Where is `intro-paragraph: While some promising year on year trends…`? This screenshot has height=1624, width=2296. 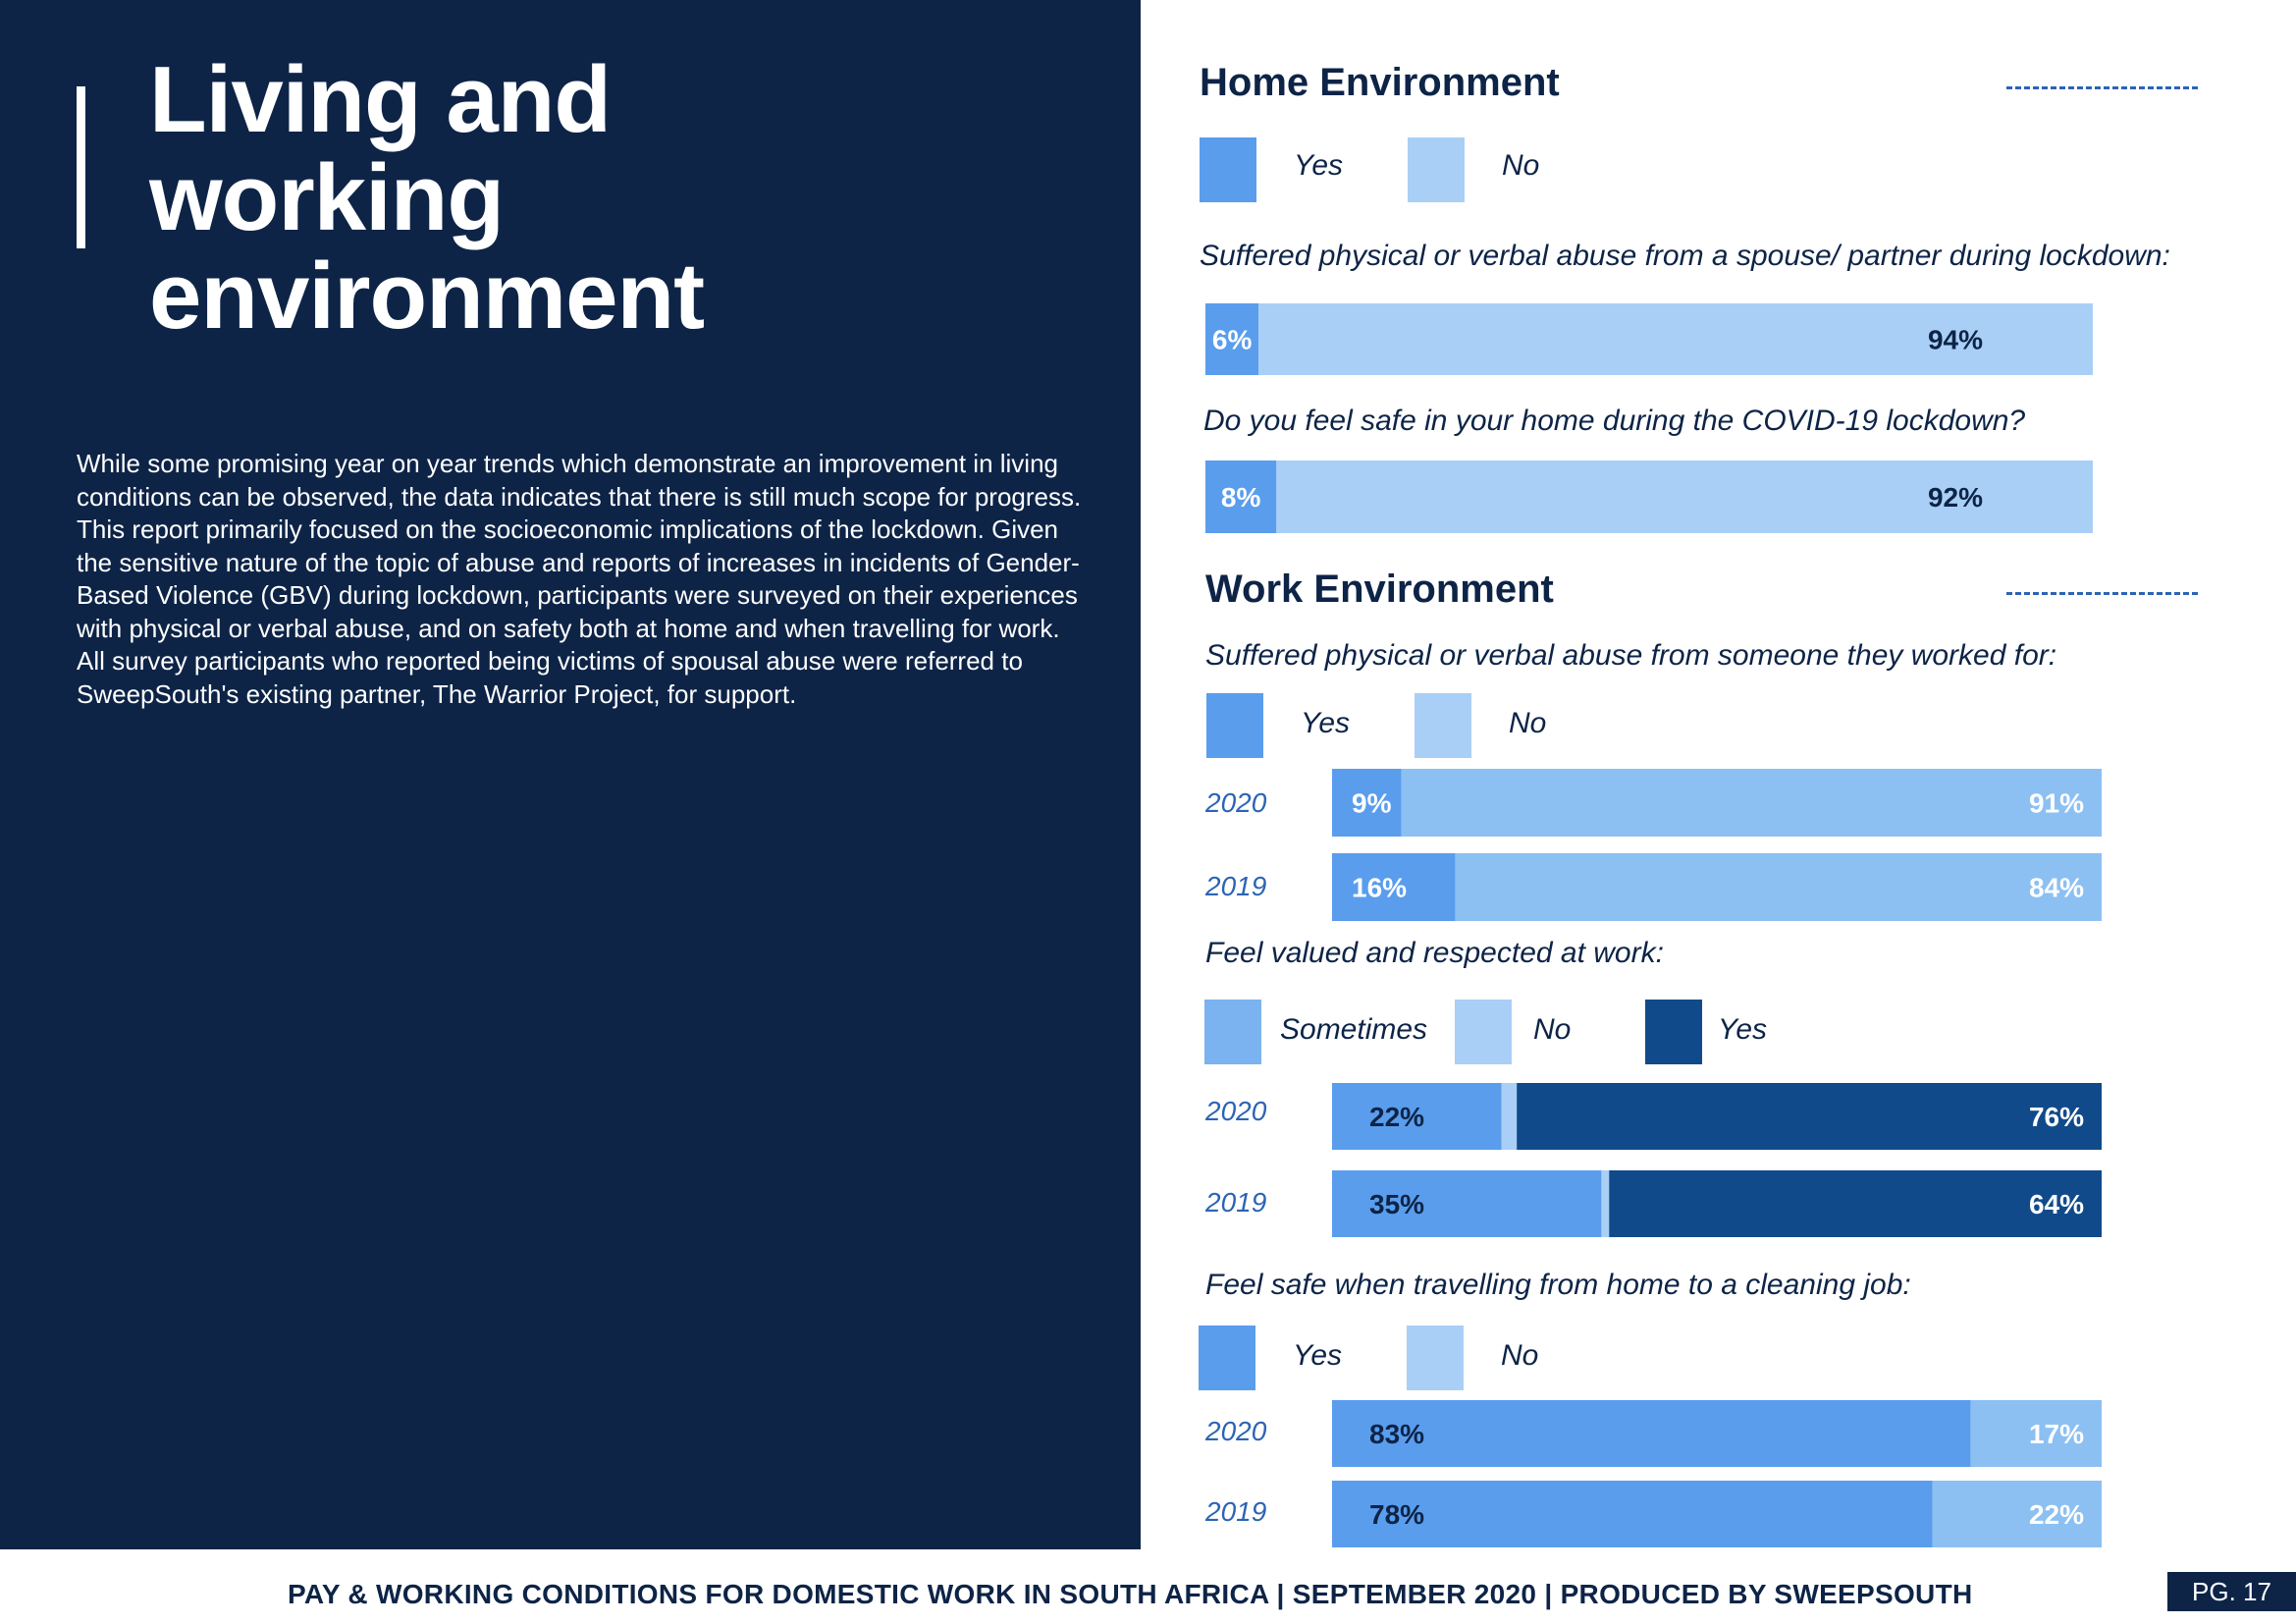 intro-paragraph: While some promising year on year trends… is located at coordinates (580, 579).